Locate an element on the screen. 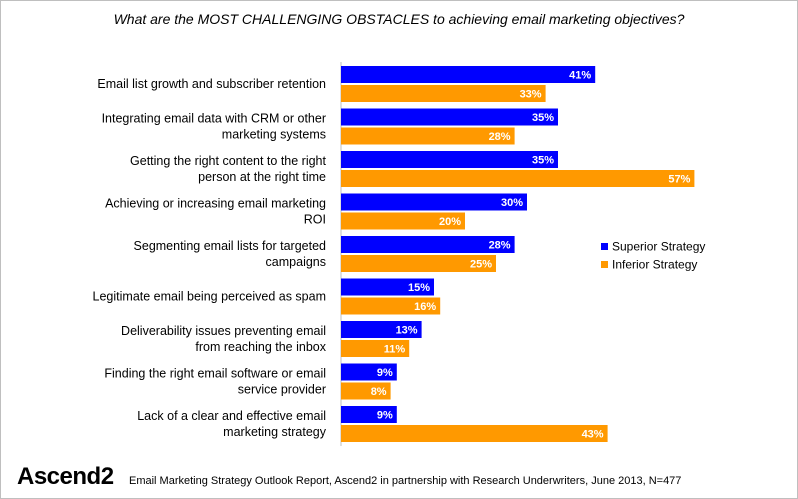 This screenshot has height=499, width=798. data-label: 41% is located at coordinates (580, 76).